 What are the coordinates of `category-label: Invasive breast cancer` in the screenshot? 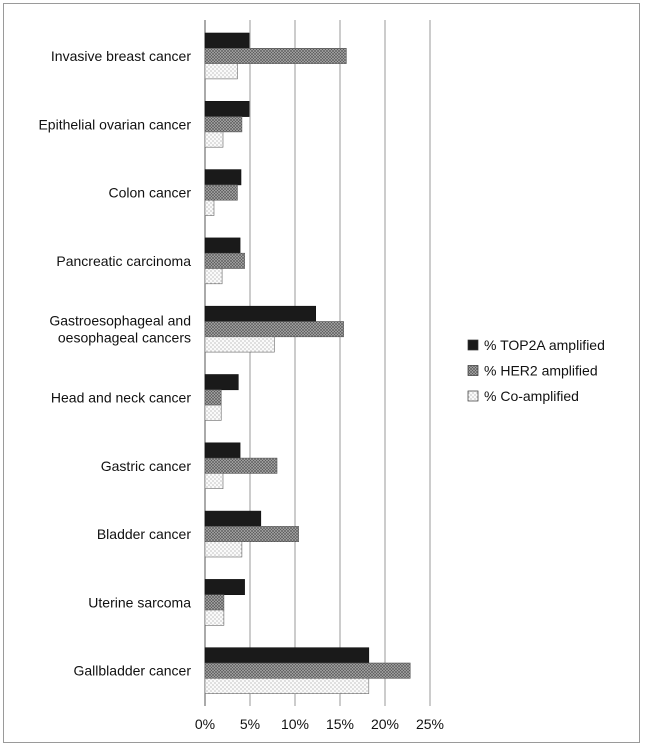 It's located at (121, 56).